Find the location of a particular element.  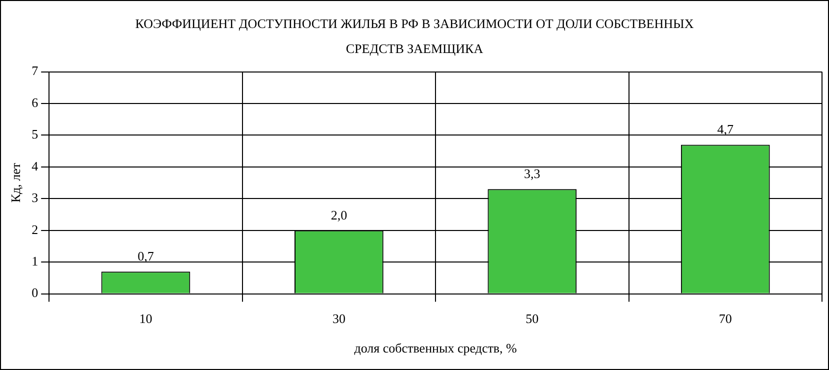

x-tick-label: 30 is located at coordinates (339, 318).